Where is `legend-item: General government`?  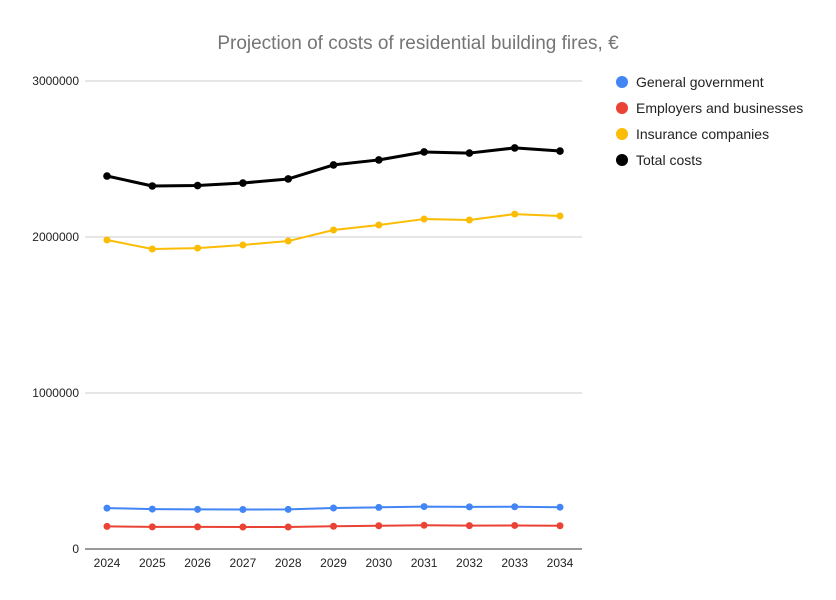
legend-item: General government is located at coordinates (690, 82).